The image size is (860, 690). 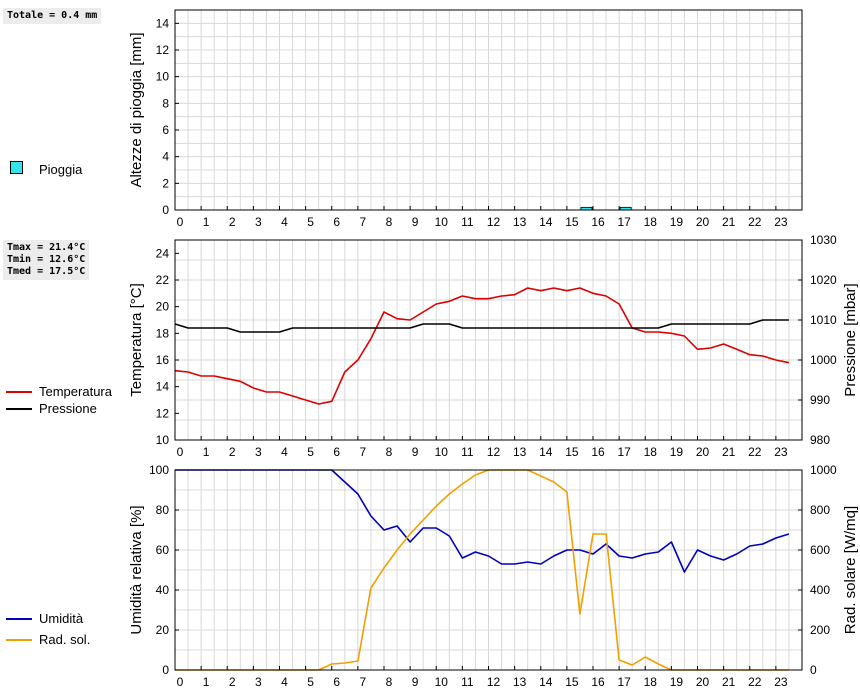 What do you see at coordinates (389, 682) in the screenshot?
I see `hum-x-tick-label: 8` at bounding box center [389, 682].